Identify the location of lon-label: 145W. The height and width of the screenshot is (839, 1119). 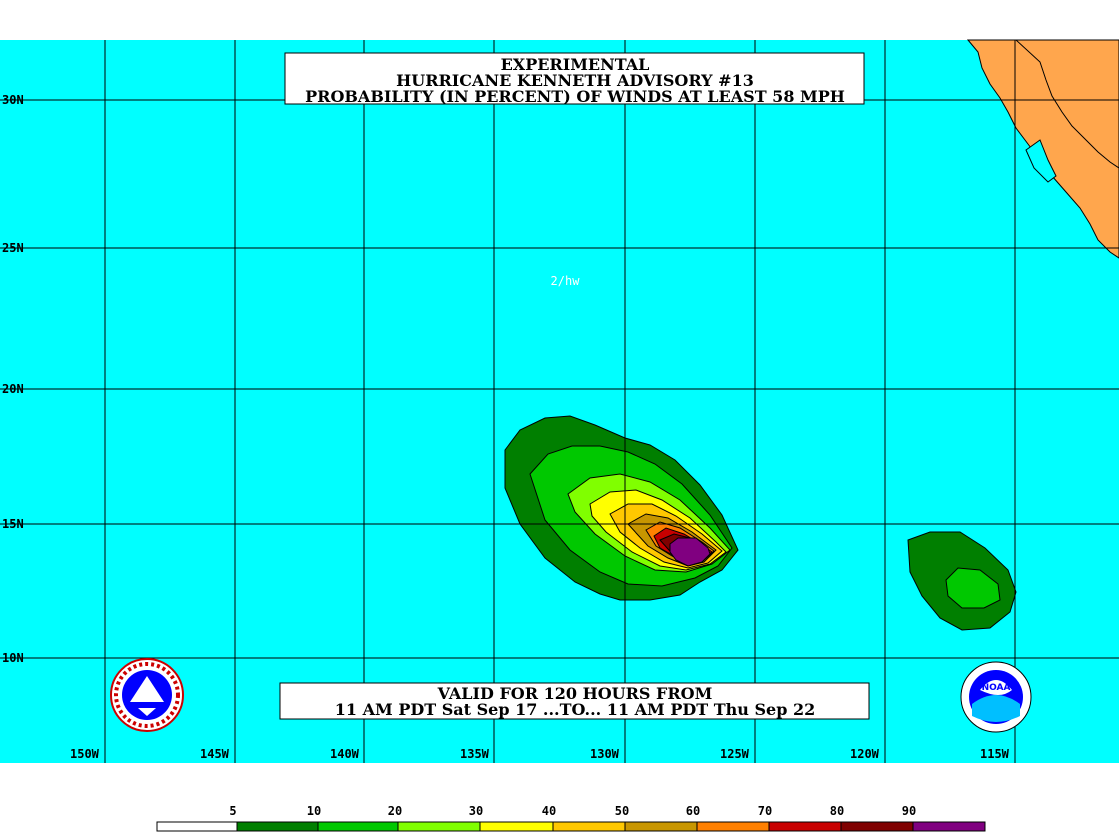
(215, 754).